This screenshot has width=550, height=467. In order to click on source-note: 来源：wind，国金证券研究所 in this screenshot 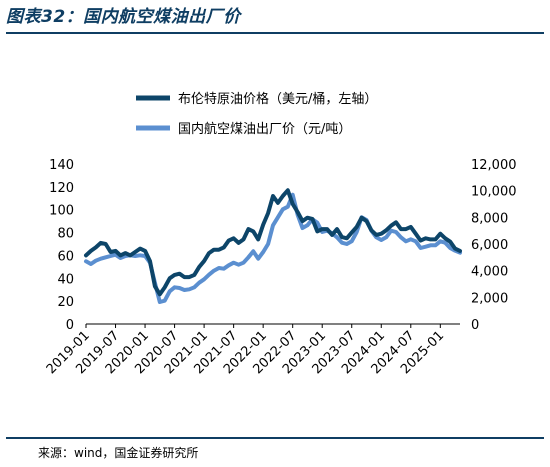, I will do `click(118, 453)`.